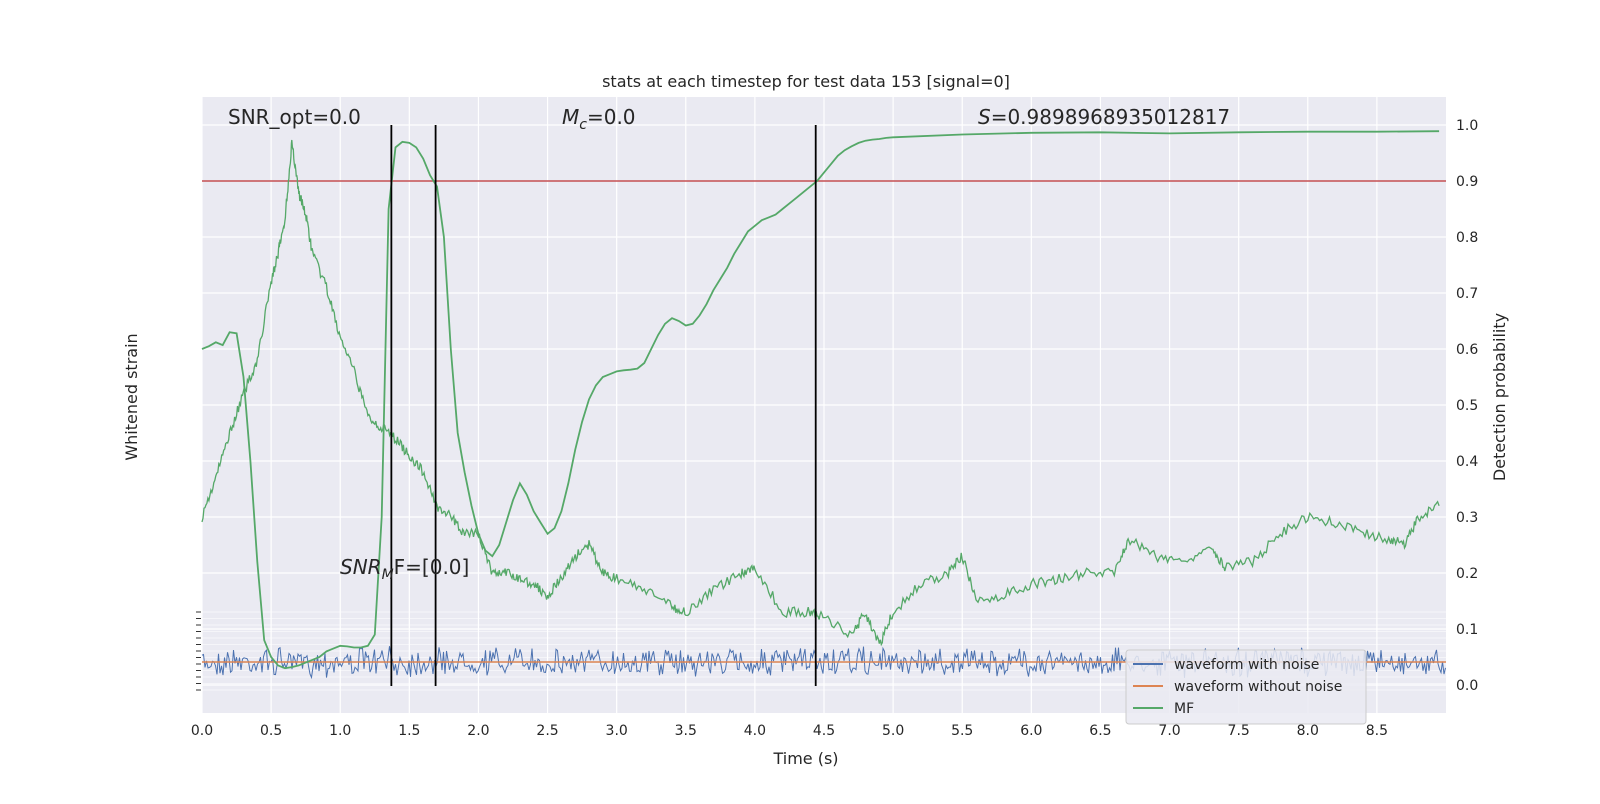 The image size is (1600, 804). Describe the element at coordinates (583, 125) in the screenshot. I see `annotation-mc-subscript: c` at that location.